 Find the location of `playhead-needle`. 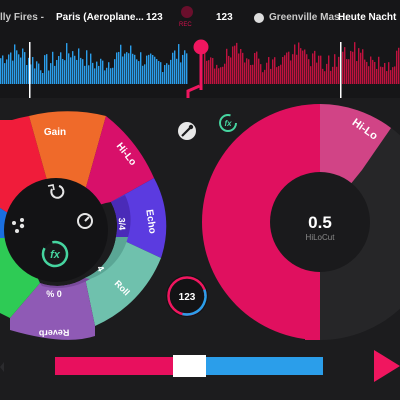

playhead-needle is located at coordinates (197, 69).